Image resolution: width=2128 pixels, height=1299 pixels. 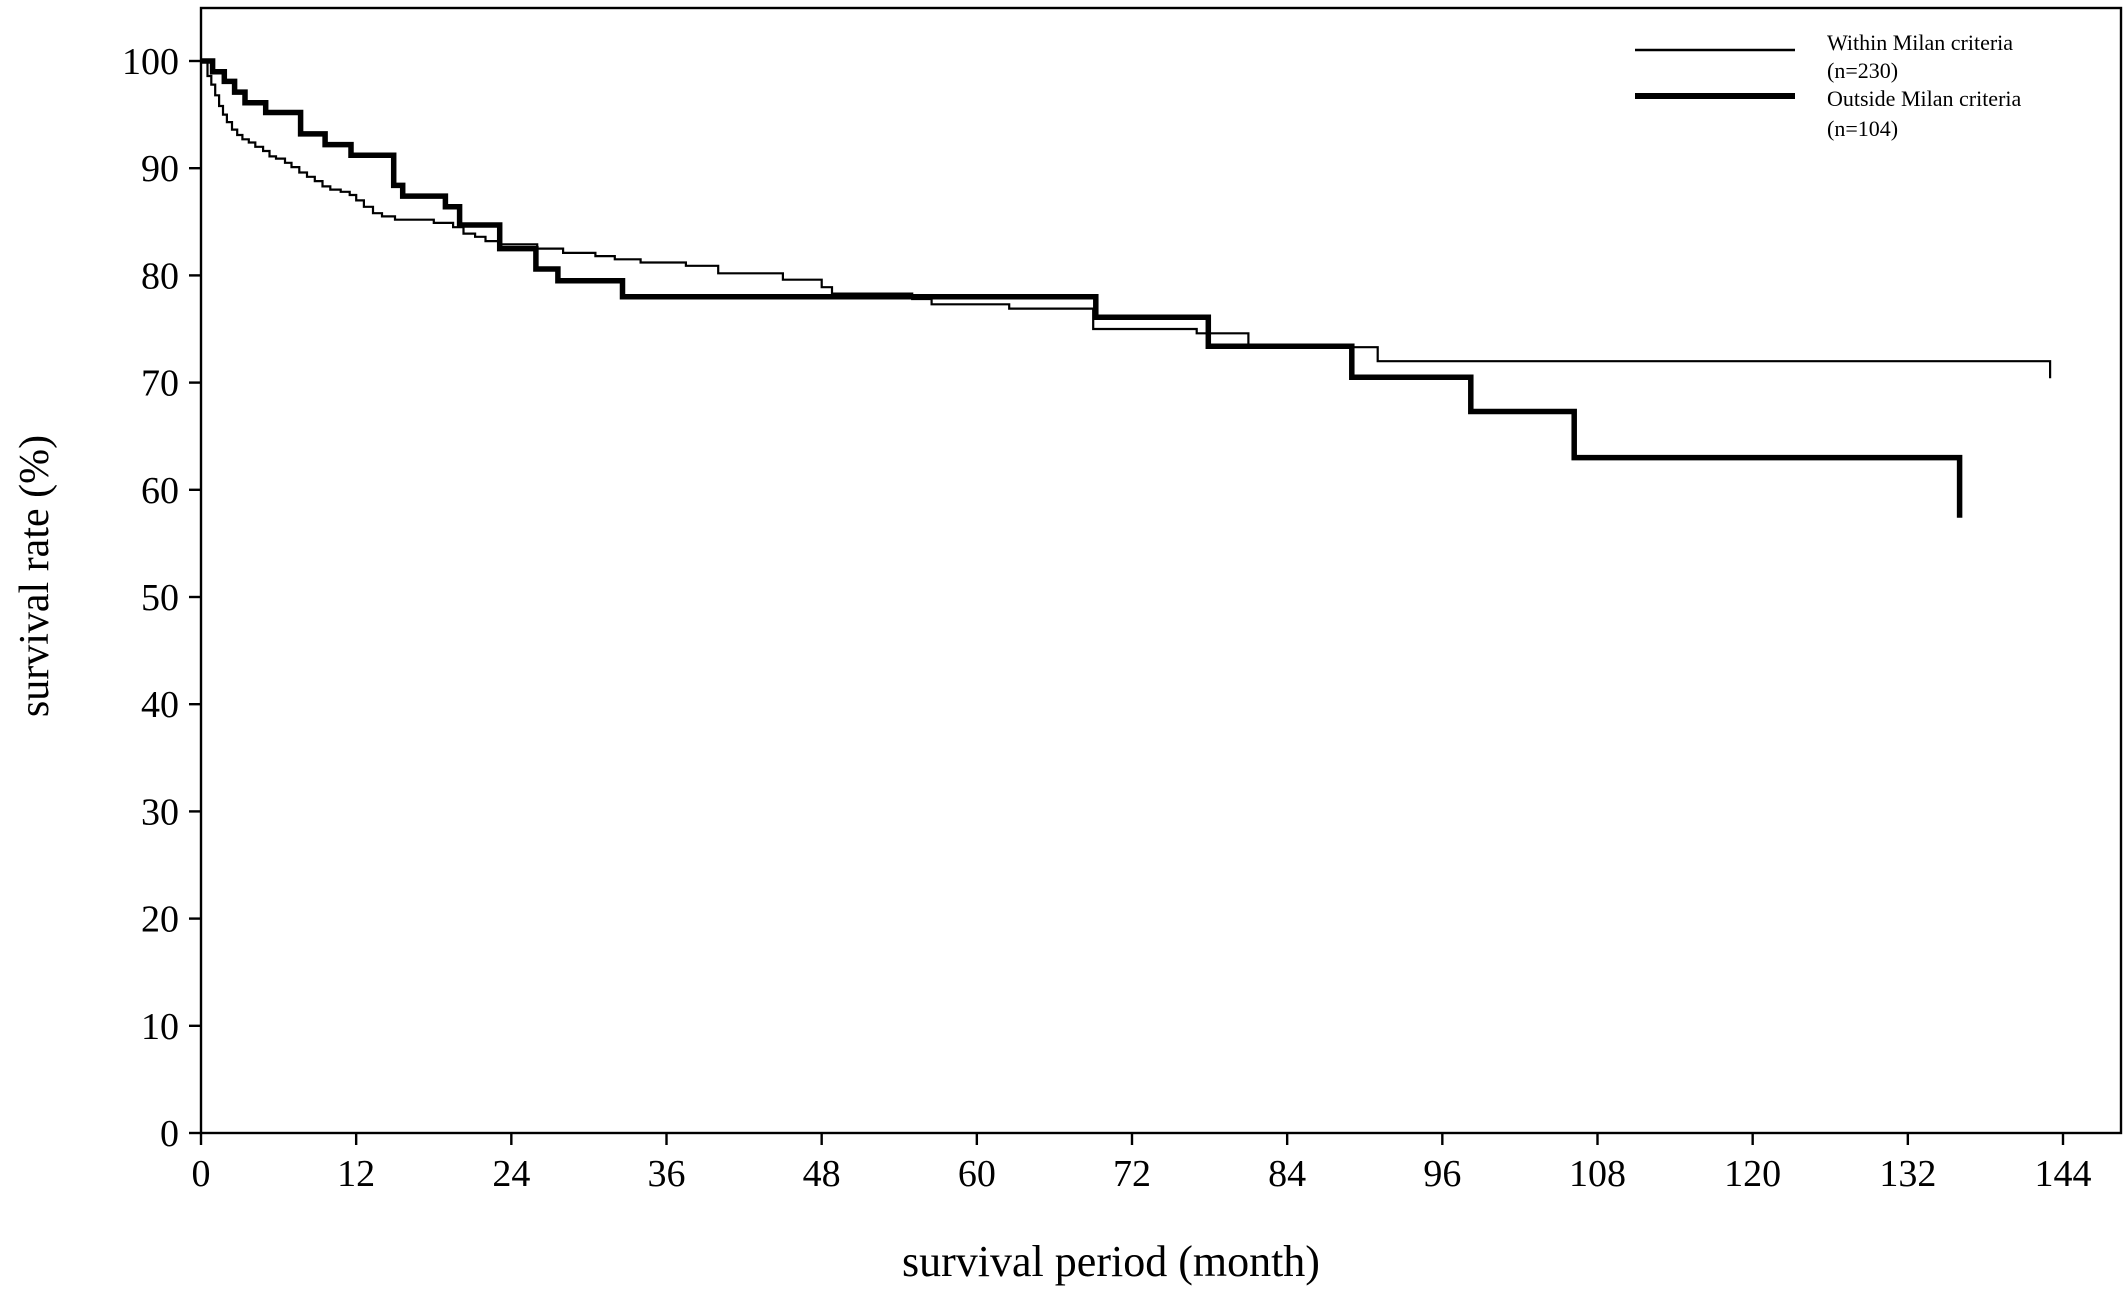 I want to click on y-axis-title: survival rate (%), so click(x=35, y=576).